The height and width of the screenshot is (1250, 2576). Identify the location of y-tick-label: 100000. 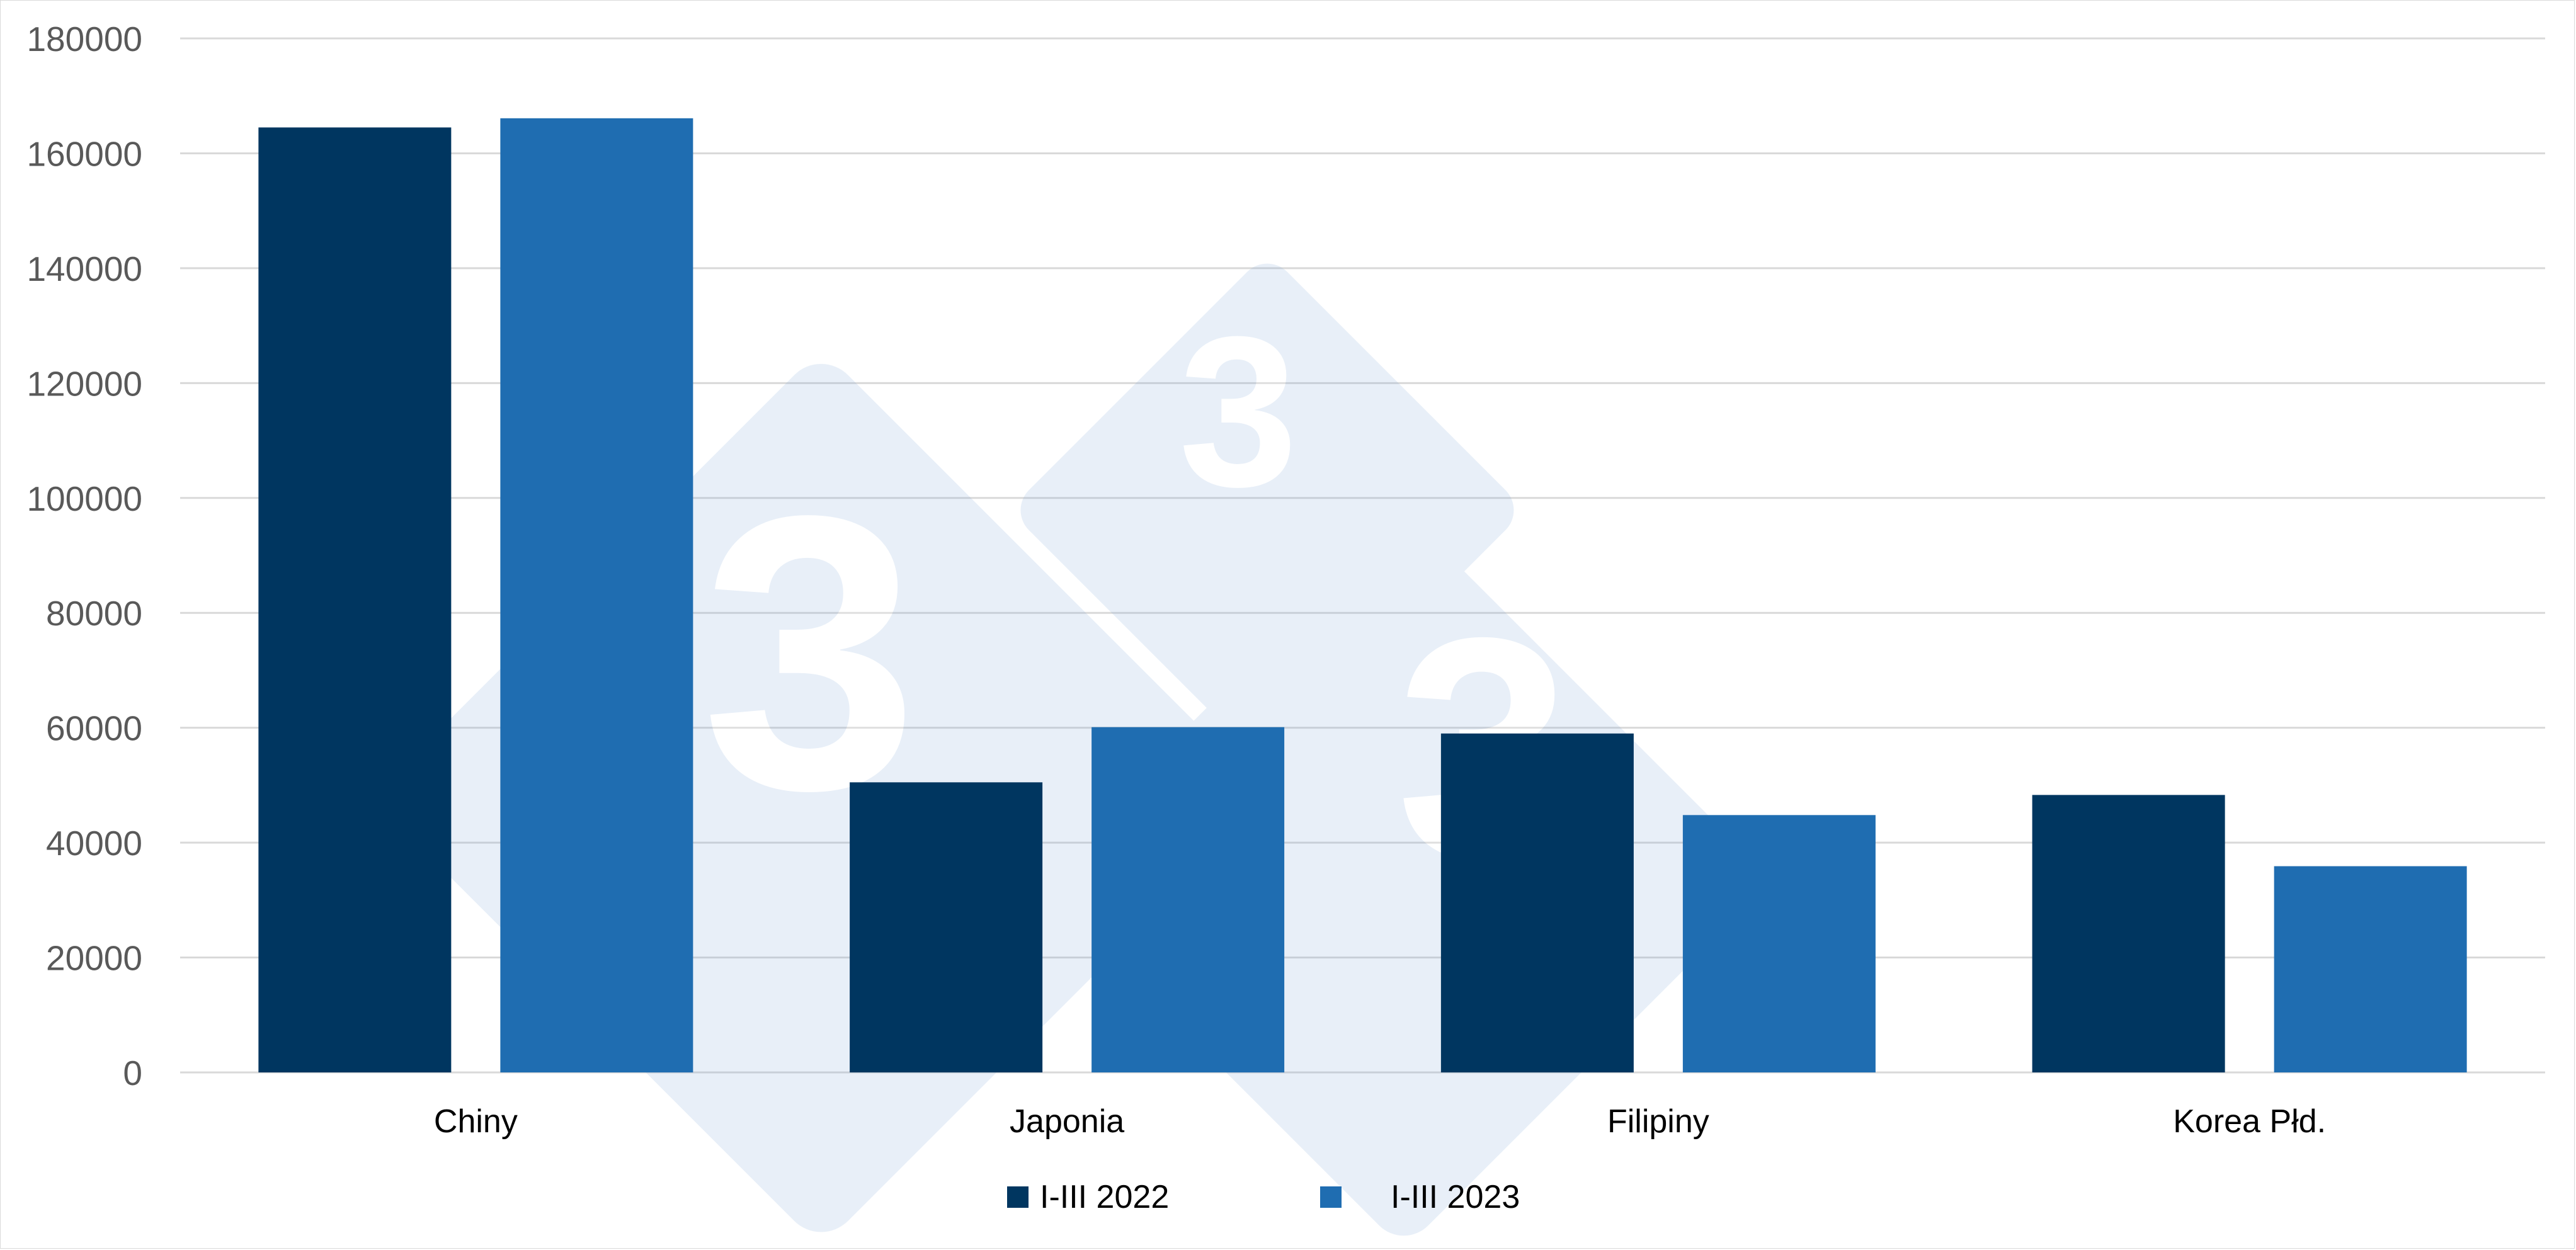
(84, 498).